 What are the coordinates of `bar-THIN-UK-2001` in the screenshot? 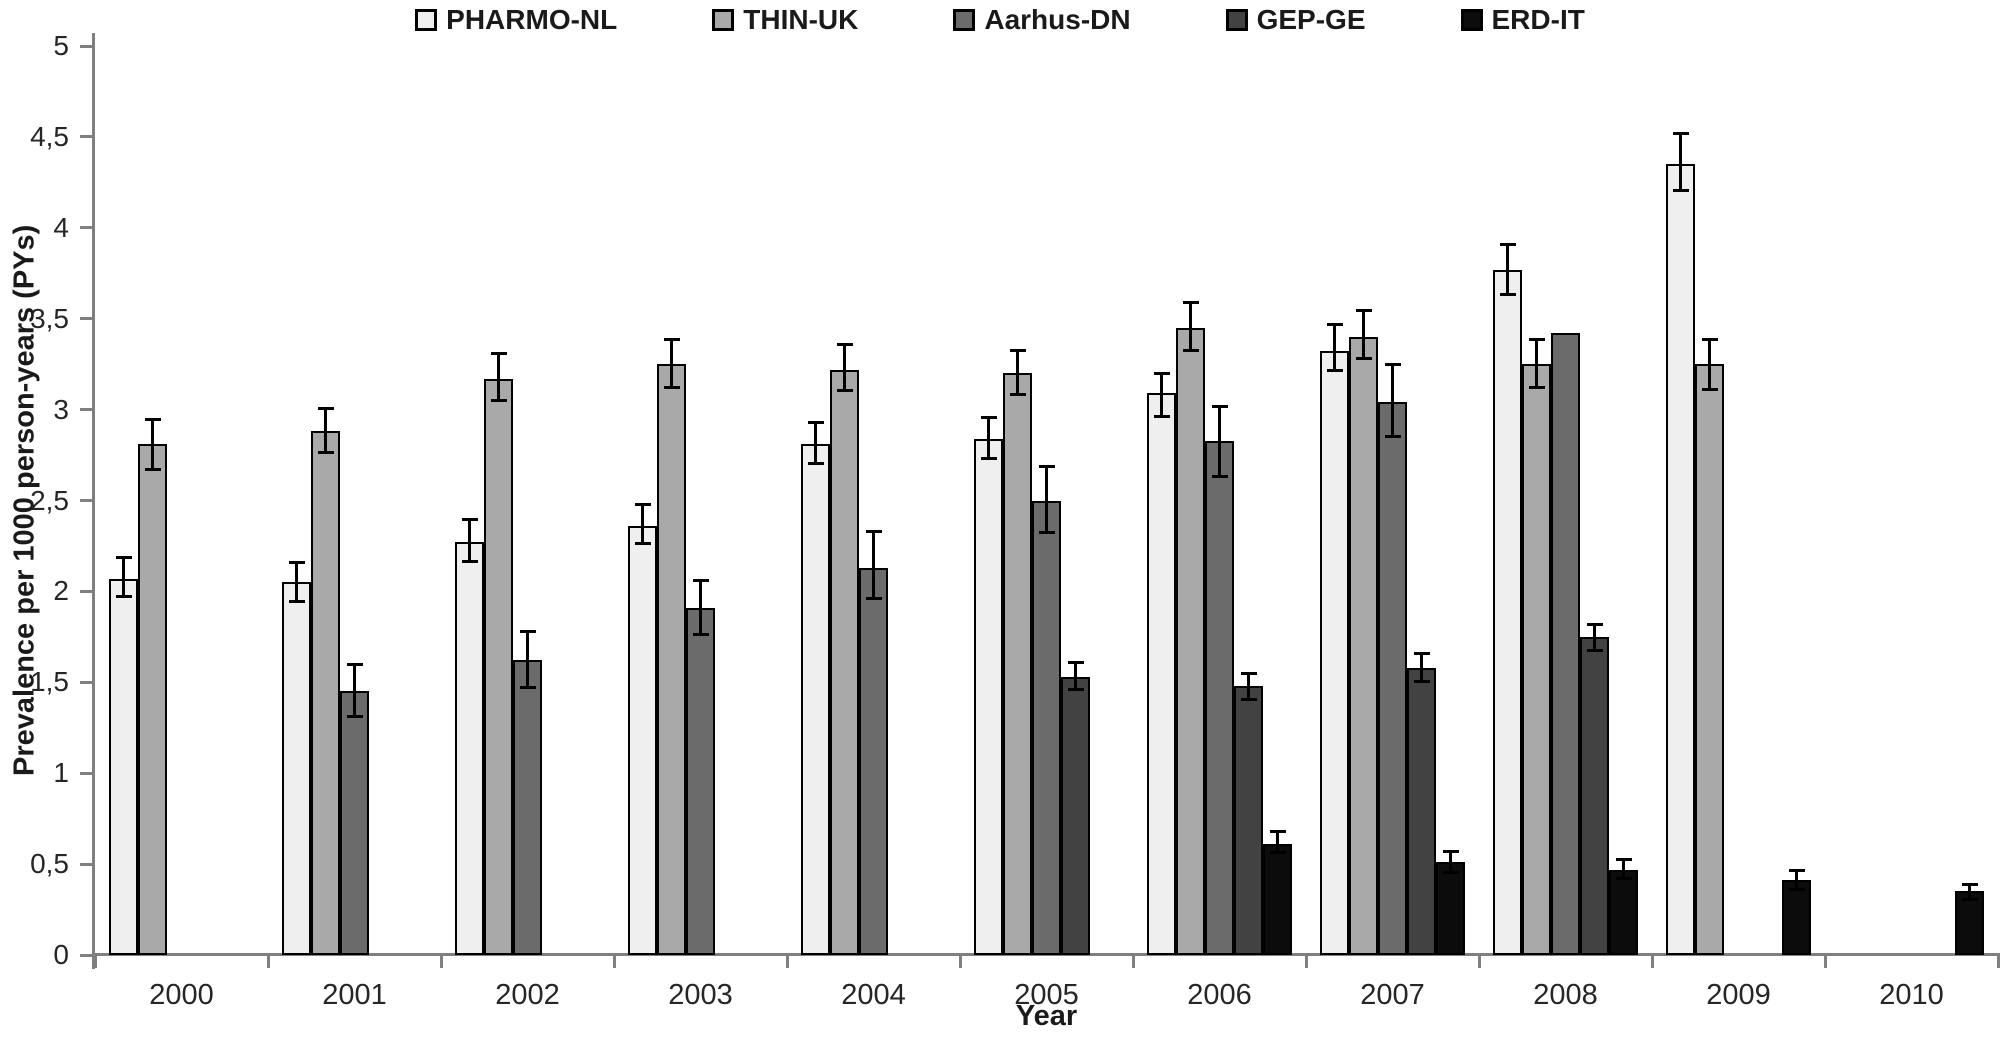 It's located at (325, 693).